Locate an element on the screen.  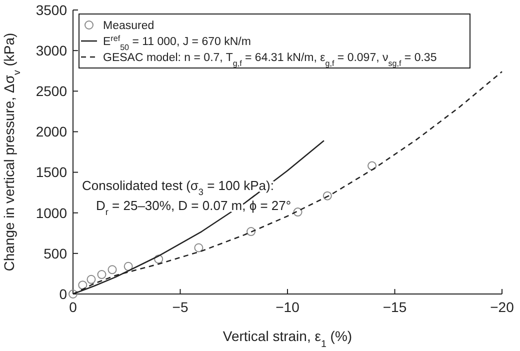
y-tick-label: 500 is located at coordinates (56, 253).